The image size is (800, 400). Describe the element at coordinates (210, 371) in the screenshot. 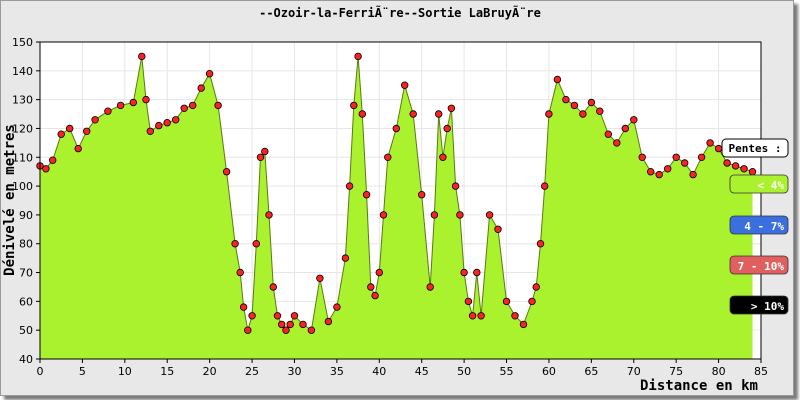

I see `x-tick-label: 20` at that location.